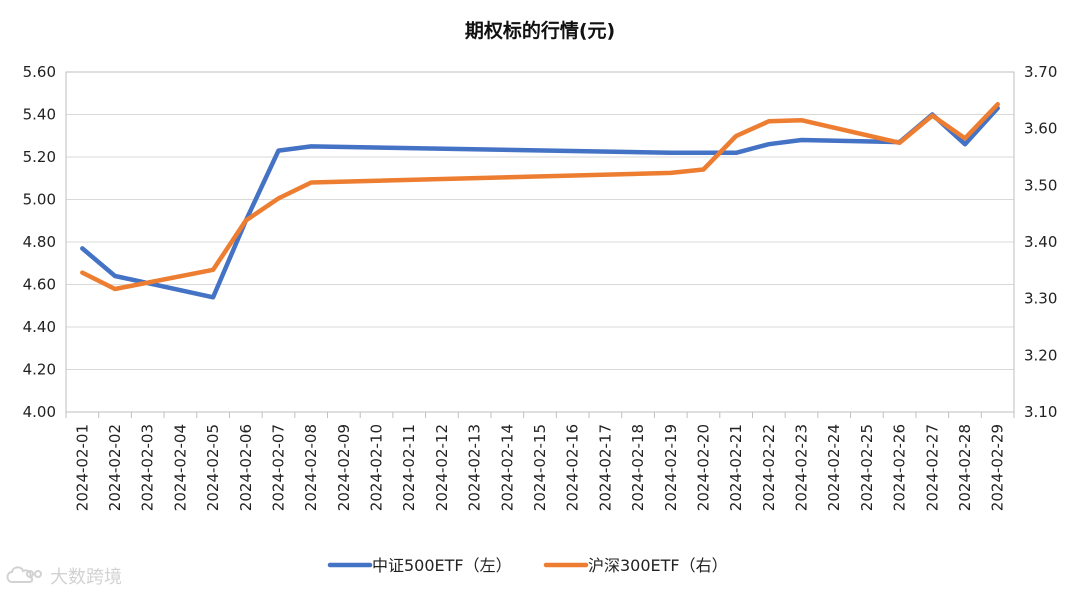  What do you see at coordinates (932, 467) in the screenshot?
I see `x-tick-label: 2024-02-27` at bounding box center [932, 467].